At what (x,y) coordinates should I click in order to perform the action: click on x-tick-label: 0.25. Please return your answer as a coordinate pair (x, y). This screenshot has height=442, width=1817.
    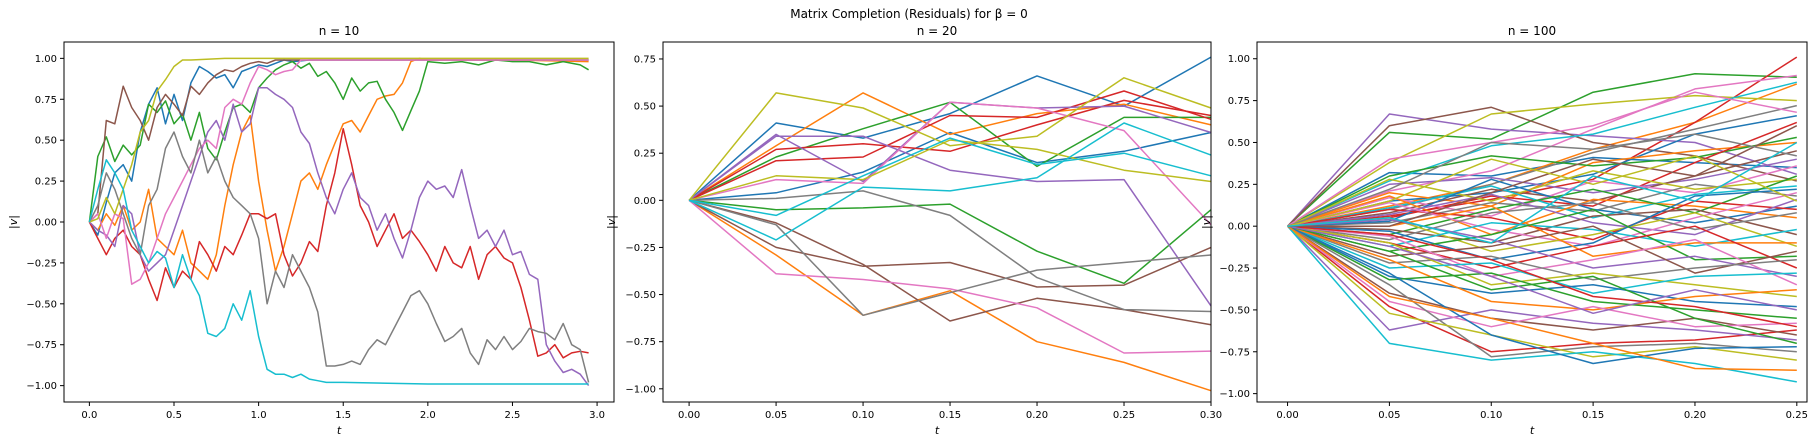
    Looking at the image, I should click on (1797, 415).